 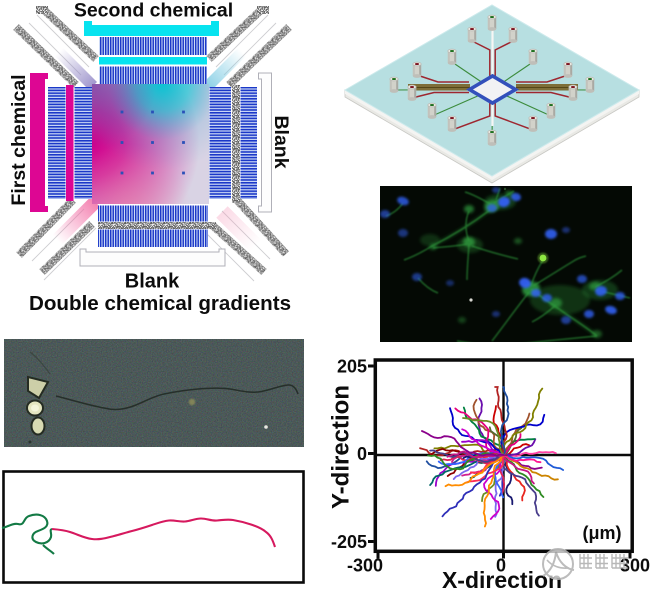 I want to click on svg-text: First chemical, so click(x=19, y=139).